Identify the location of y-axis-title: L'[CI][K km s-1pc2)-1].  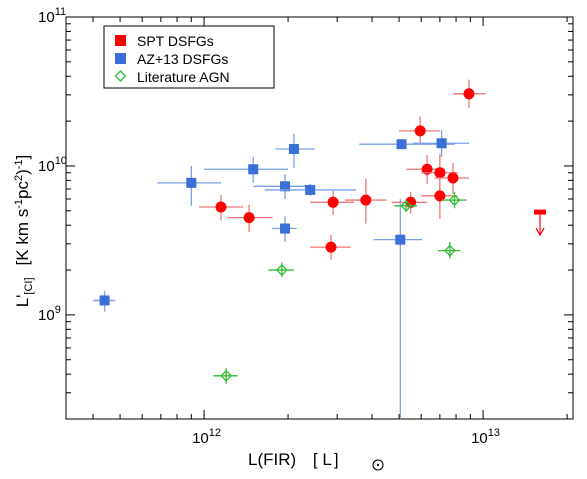
(24, 231).